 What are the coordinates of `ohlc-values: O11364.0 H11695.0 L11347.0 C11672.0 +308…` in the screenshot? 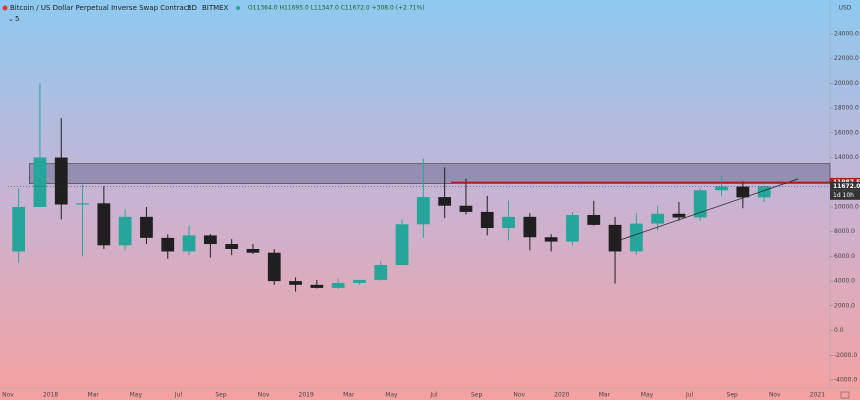 It's located at (336, 8).